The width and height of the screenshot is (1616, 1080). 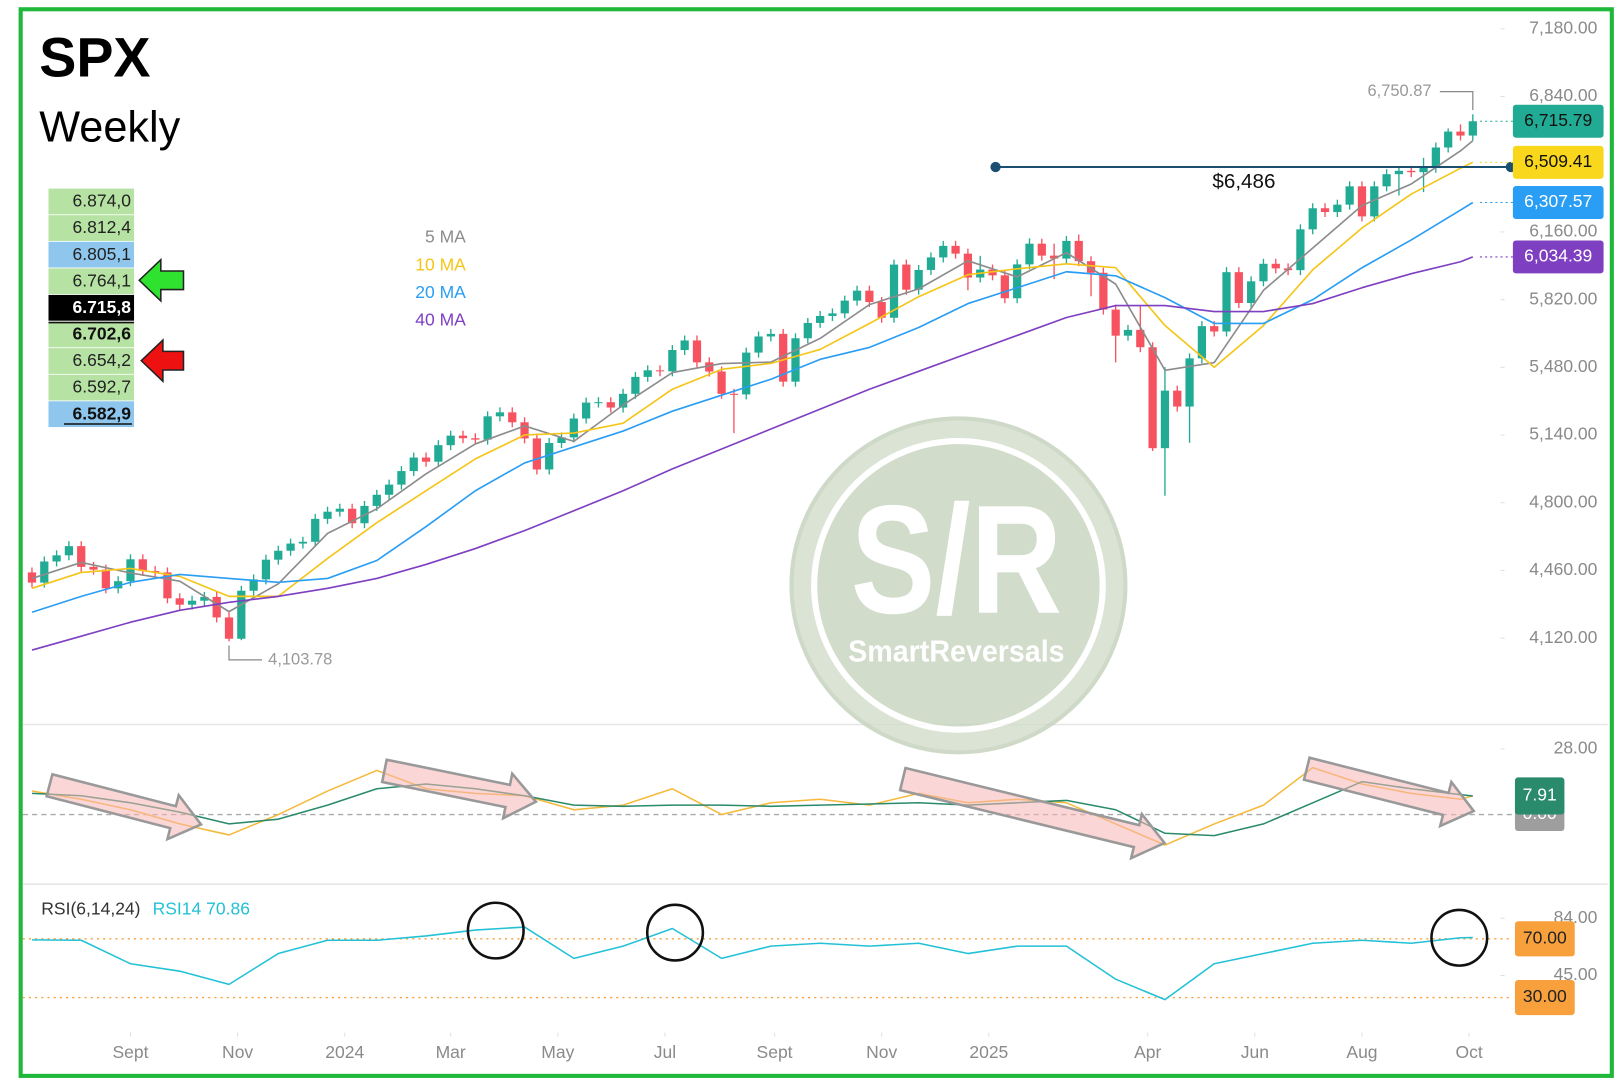 What do you see at coordinates (1563, 569) in the screenshot?
I see `y-tick-label: 4,460.00` at bounding box center [1563, 569].